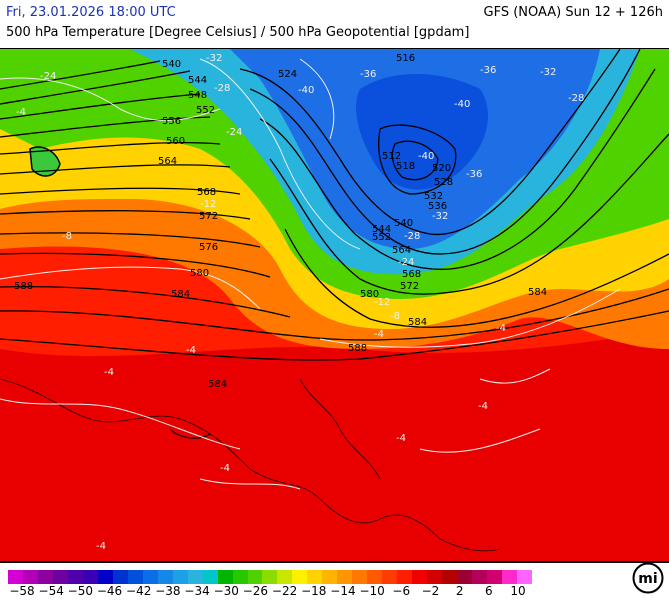 The height and width of the screenshot is (600, 669). I want to click on colorbar-tick-label: −18, so click(314, 591).